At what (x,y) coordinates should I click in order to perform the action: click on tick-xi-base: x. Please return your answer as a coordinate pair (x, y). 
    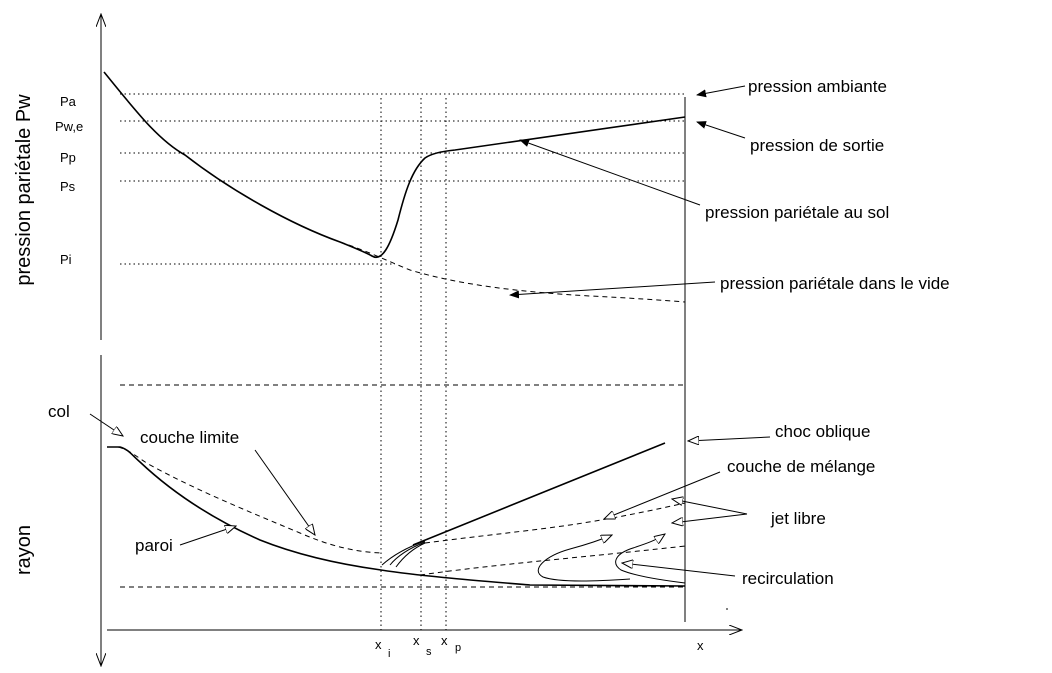
    Looking at the image, I should click on (378, 644).